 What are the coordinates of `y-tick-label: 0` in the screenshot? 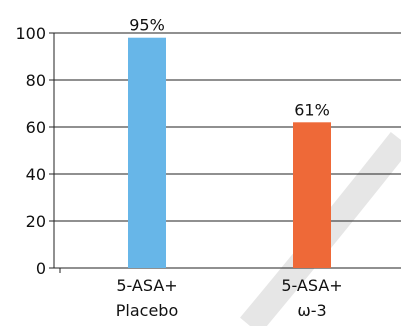 It's located at (41, 268).